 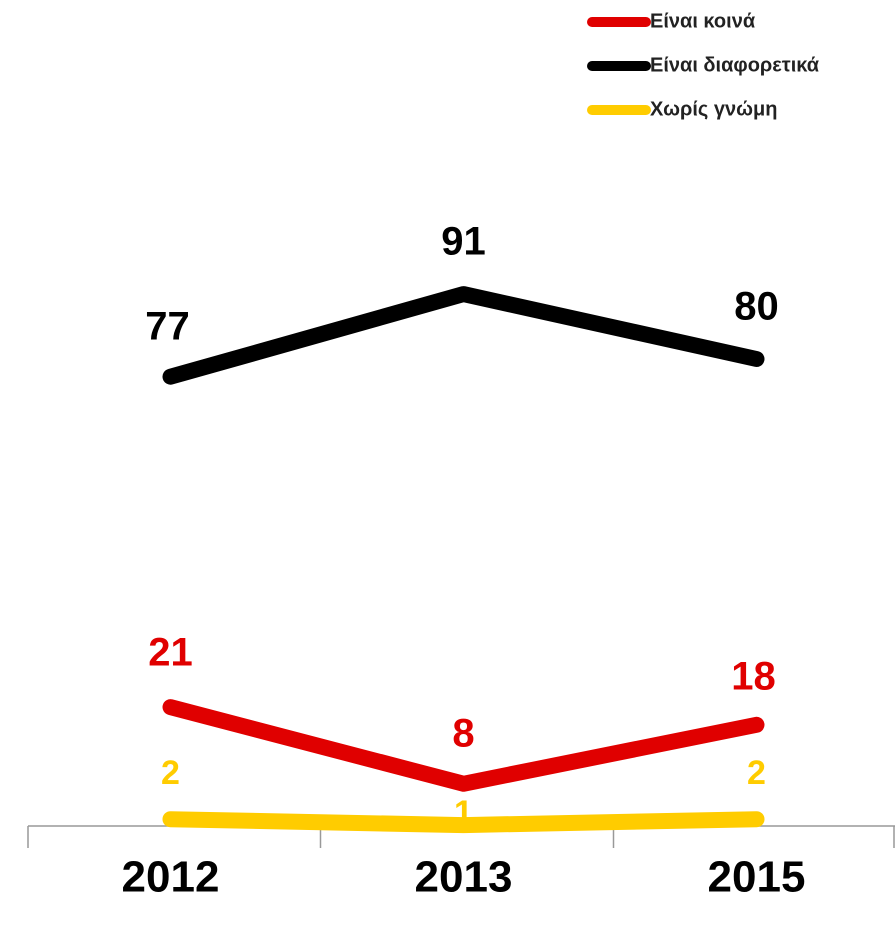 What do you see at coordinates (167, 326) in the screenshot?
I see `data-label: 77` at bounding box center [167, 326].